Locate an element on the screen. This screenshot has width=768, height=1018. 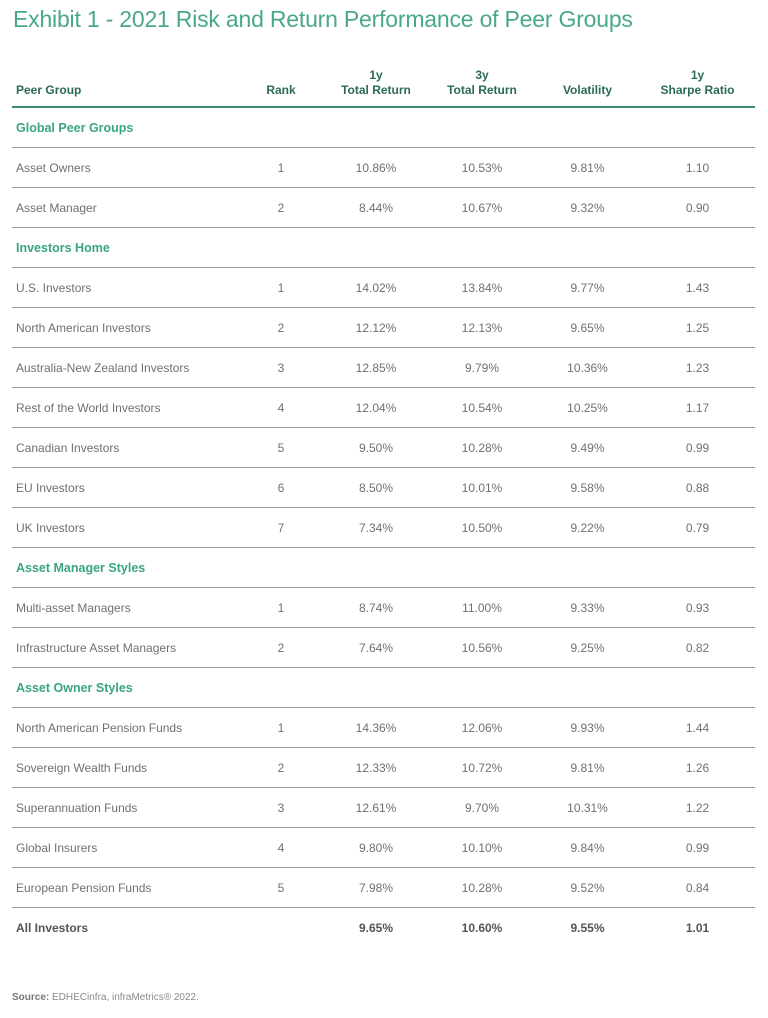
cell-3y-total-return: 9.79% is located at coordinates (482, 367).